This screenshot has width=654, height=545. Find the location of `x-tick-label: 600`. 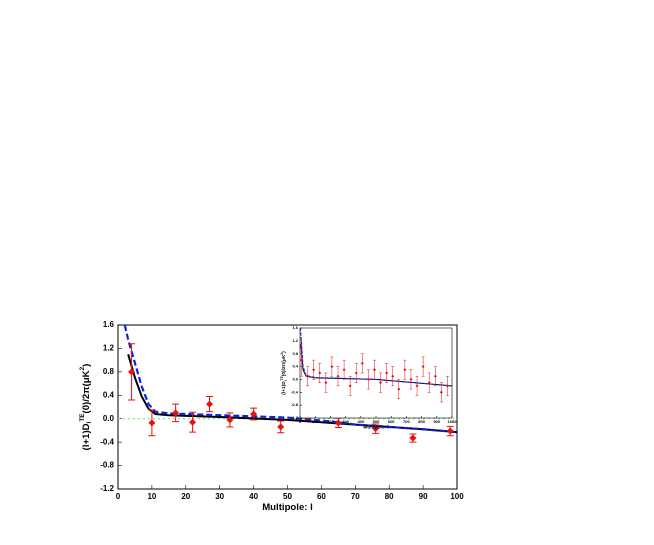

x-tick-label: 600 is located at coordinates (391, 421).